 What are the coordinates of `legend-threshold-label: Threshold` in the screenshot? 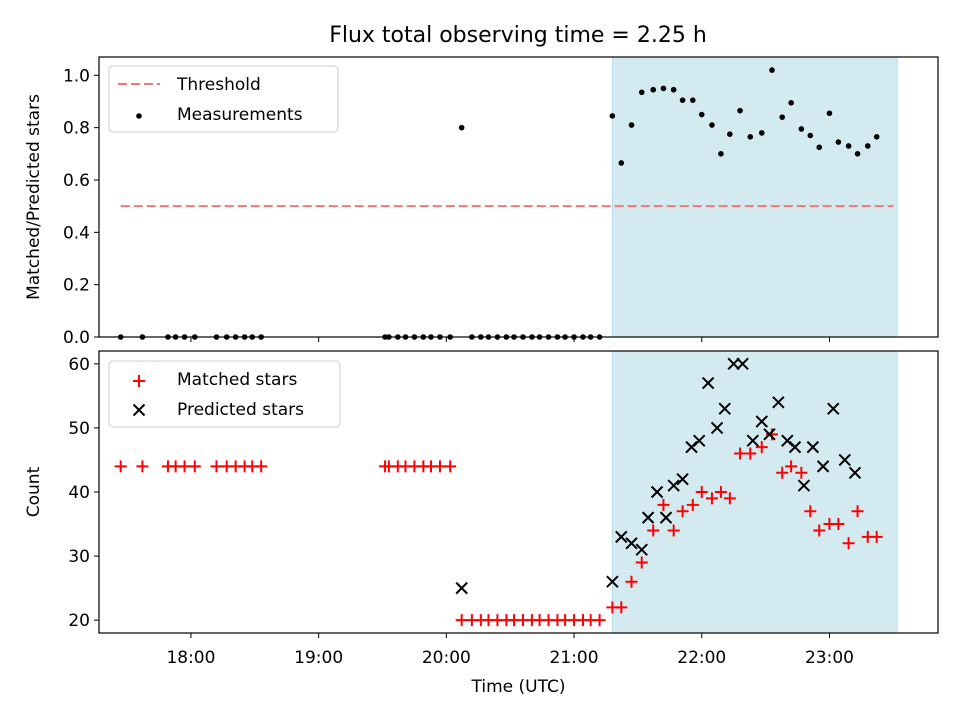 It's located at (218, 85).